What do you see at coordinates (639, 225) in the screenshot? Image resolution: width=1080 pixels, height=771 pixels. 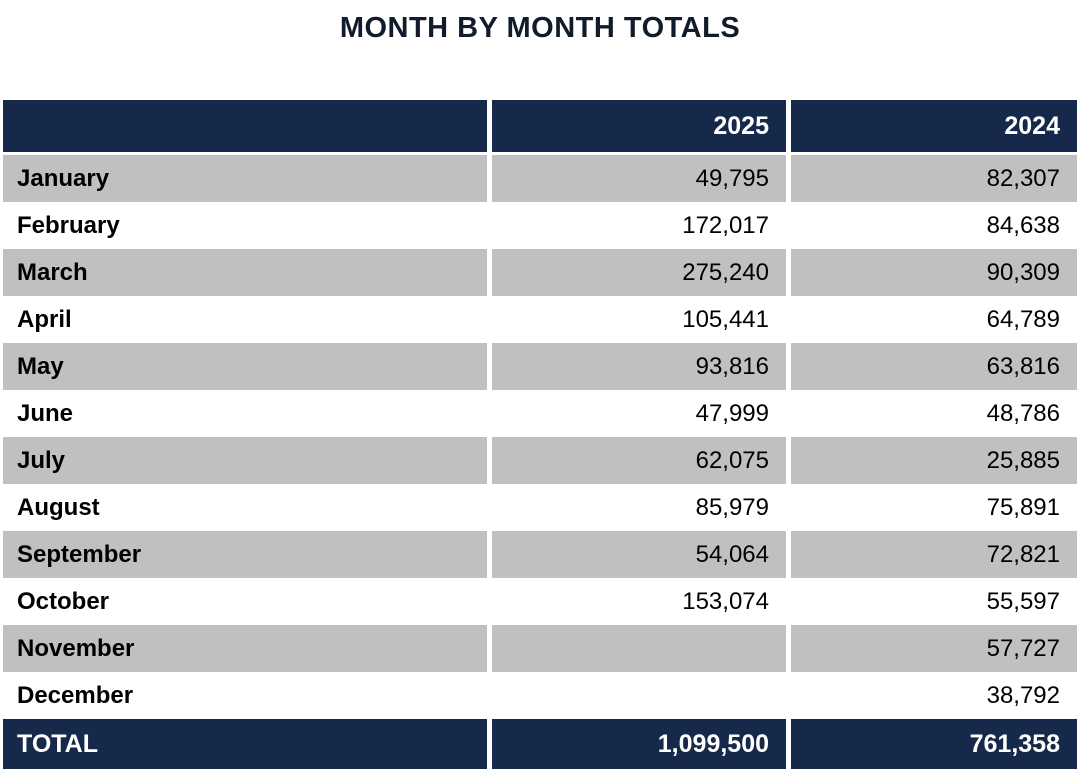 I see `value-2025: 172,017` at bounding box center [639, 225].